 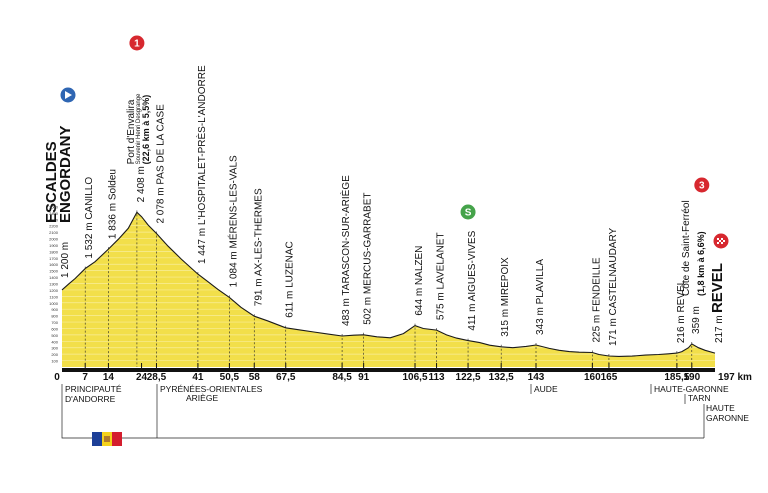 I want to click on waypoint-label-group: 2 078 m PAS DE LA CASE, so click(x=160, y=164).